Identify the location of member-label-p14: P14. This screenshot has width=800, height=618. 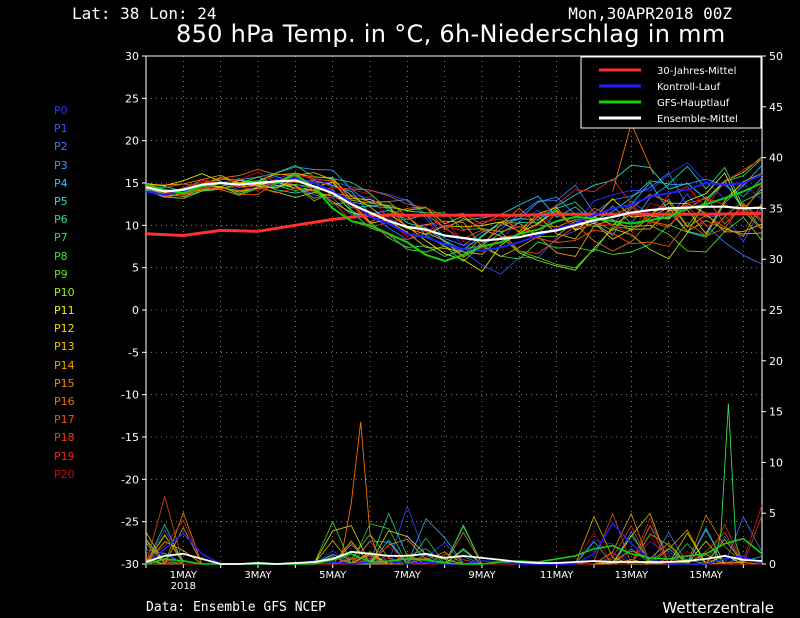
(64, 365).